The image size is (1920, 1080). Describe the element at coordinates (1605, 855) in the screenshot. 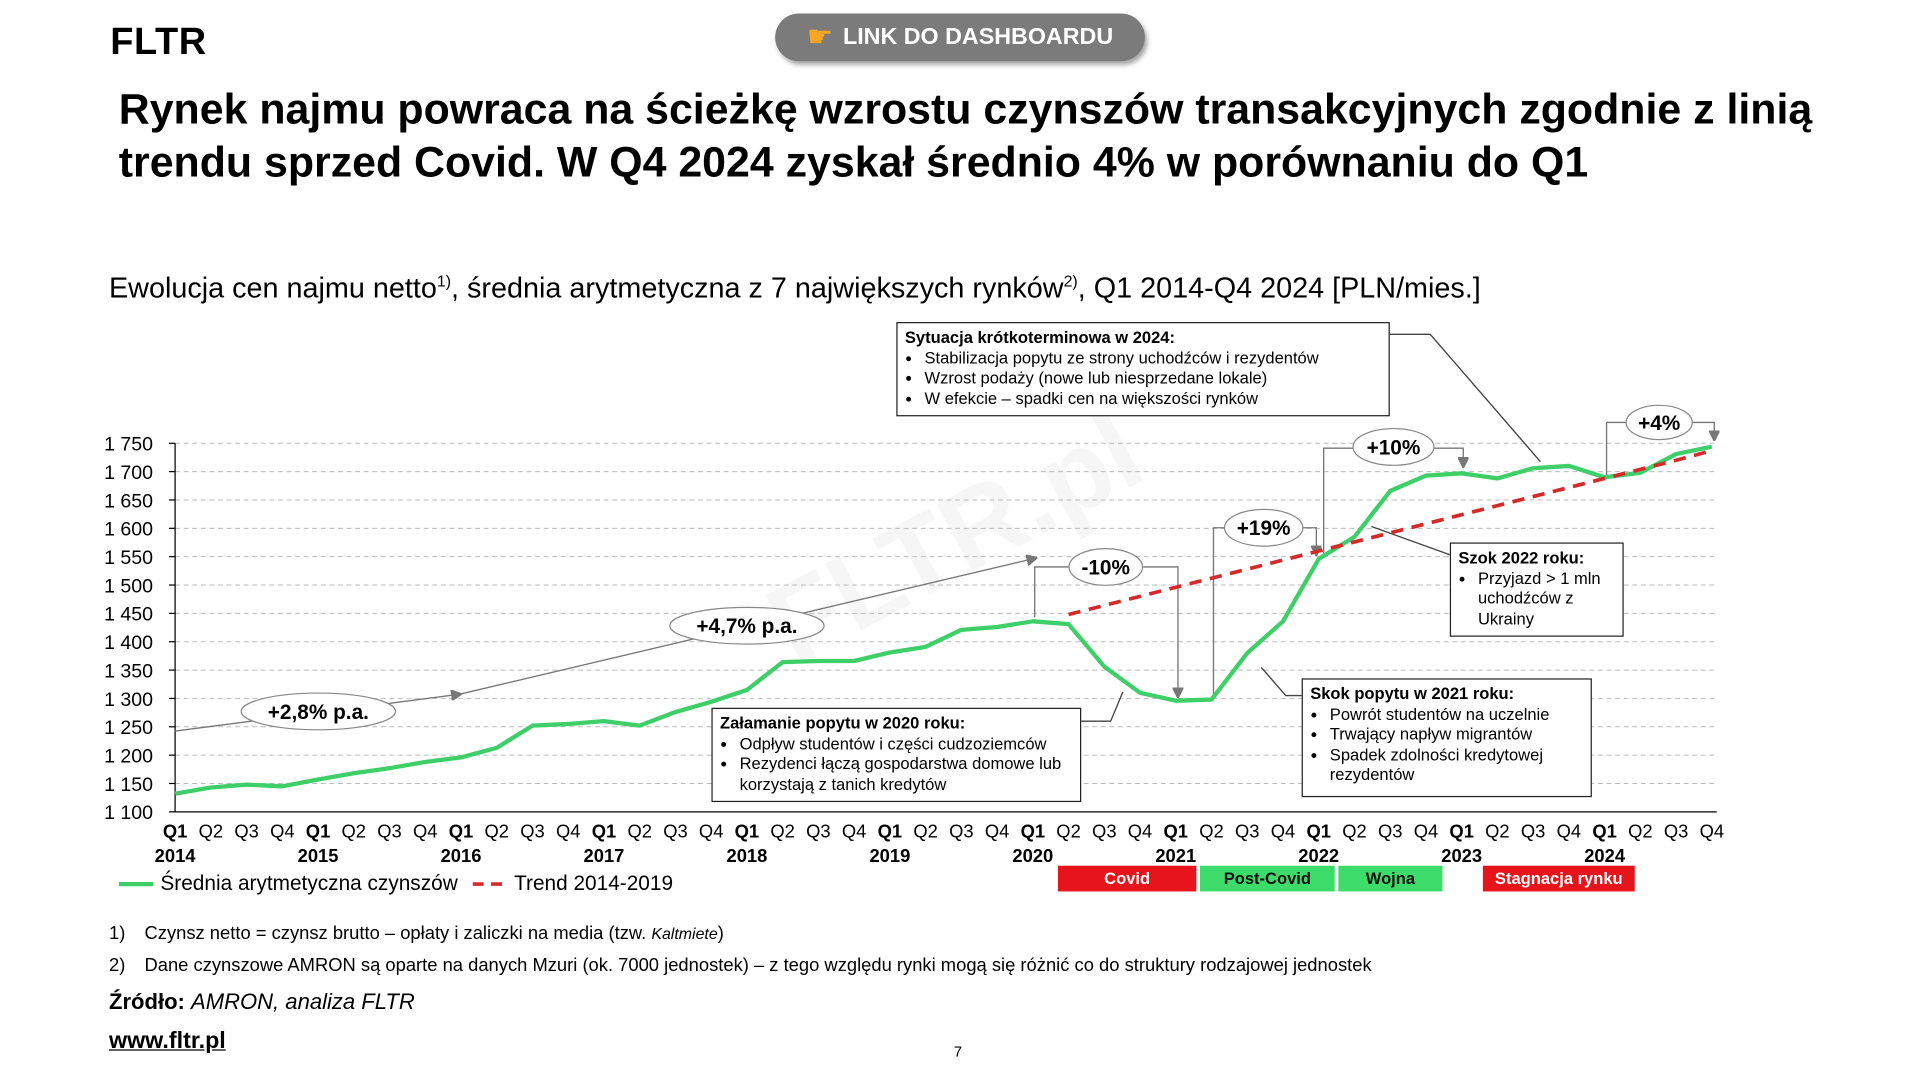

I see `x-year-label: 2024` at that location.